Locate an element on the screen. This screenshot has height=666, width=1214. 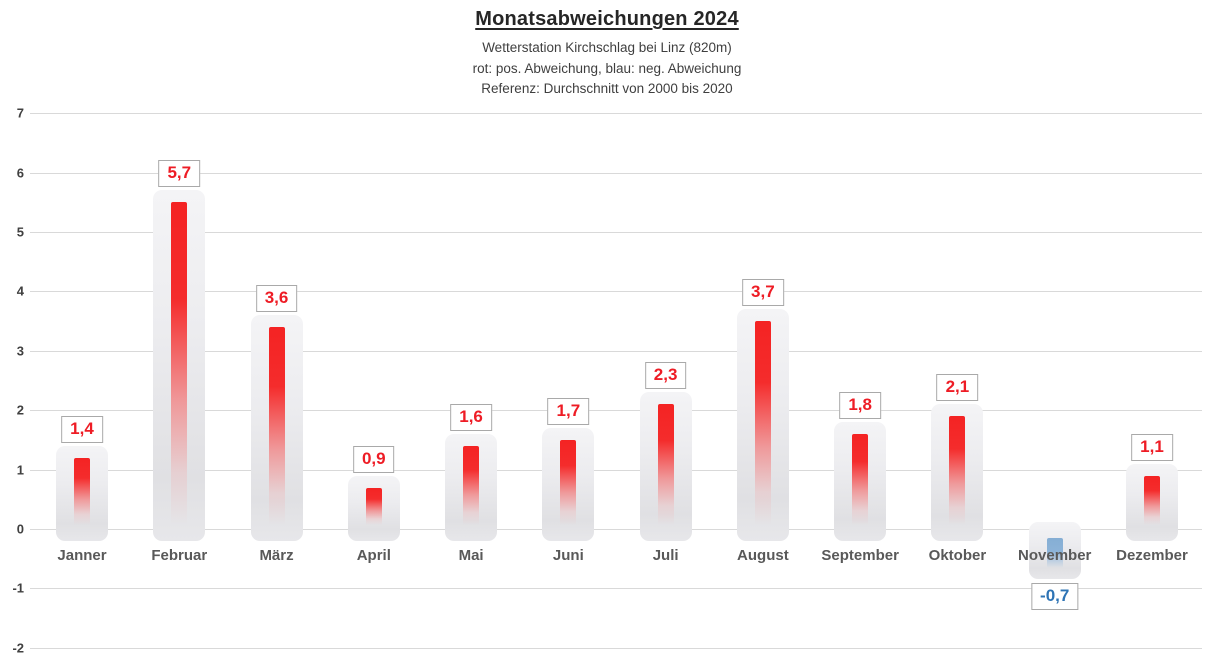
ytick-label-0: 0 is located at coordinates (20, 529).